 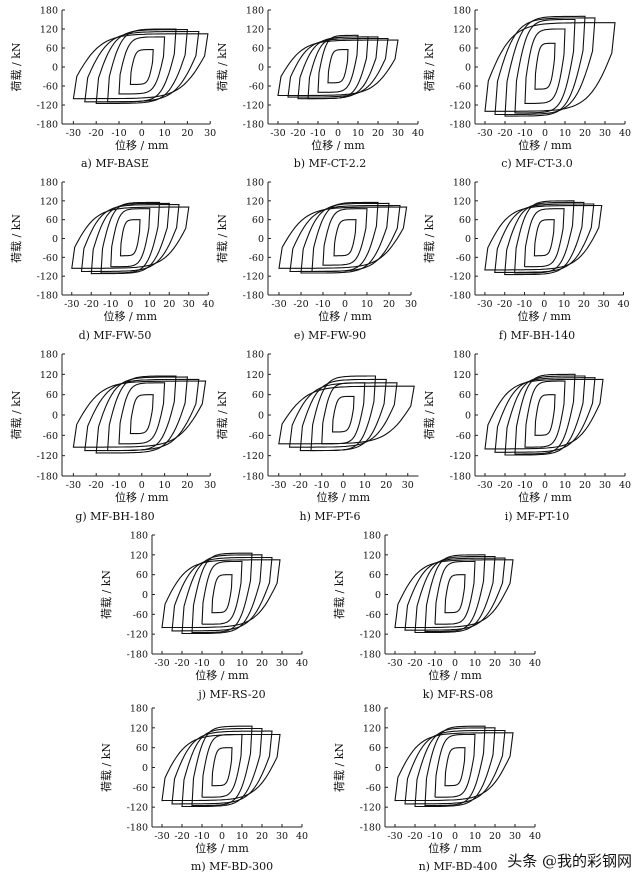 I want to click on panel-caption: g) MF-BH-180, so click(x=114, y=516).